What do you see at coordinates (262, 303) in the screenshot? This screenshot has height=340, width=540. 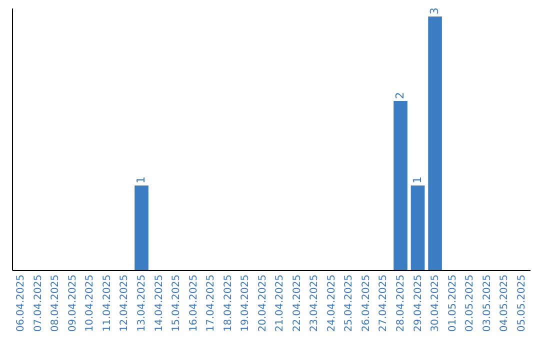 I see `x-tick-label: 20.04.2025` at bounding box center [262, 303].